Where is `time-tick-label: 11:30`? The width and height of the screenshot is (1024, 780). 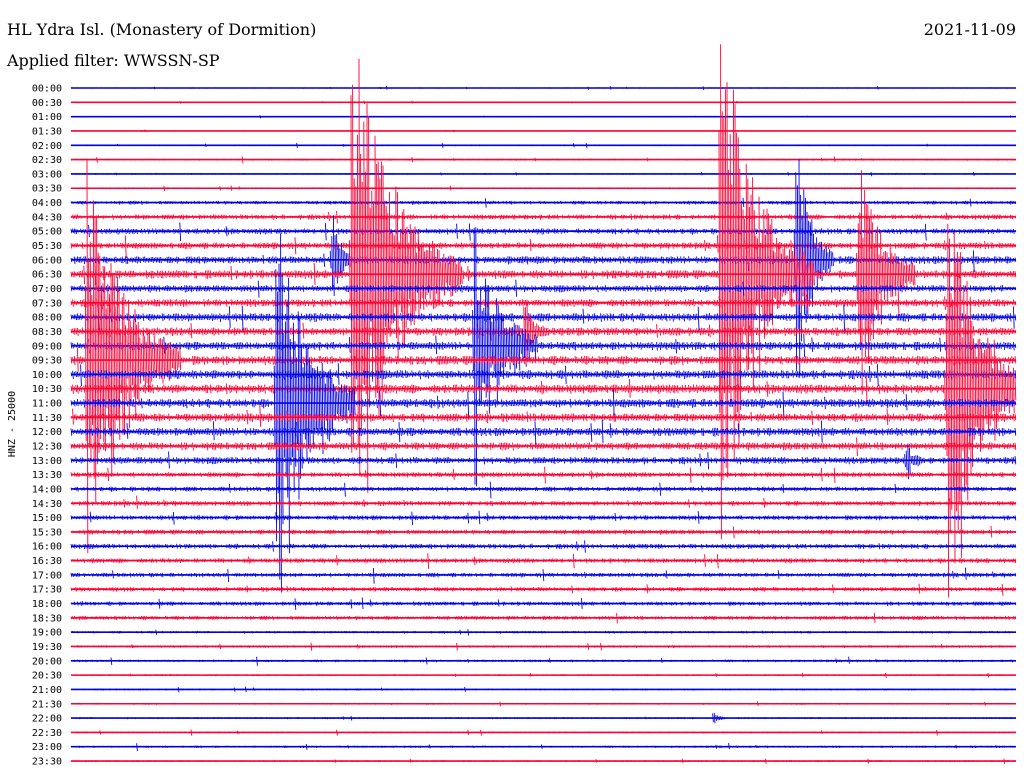 time-tick-label: 11:30 is located at coordinates (47, 418).